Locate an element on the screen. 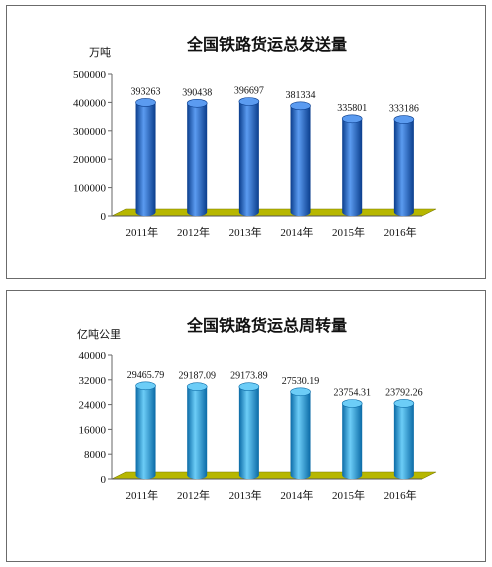 The height and width of the screenshot is (567, 492). data-label: 390438 is located at coordinates (197, 92).